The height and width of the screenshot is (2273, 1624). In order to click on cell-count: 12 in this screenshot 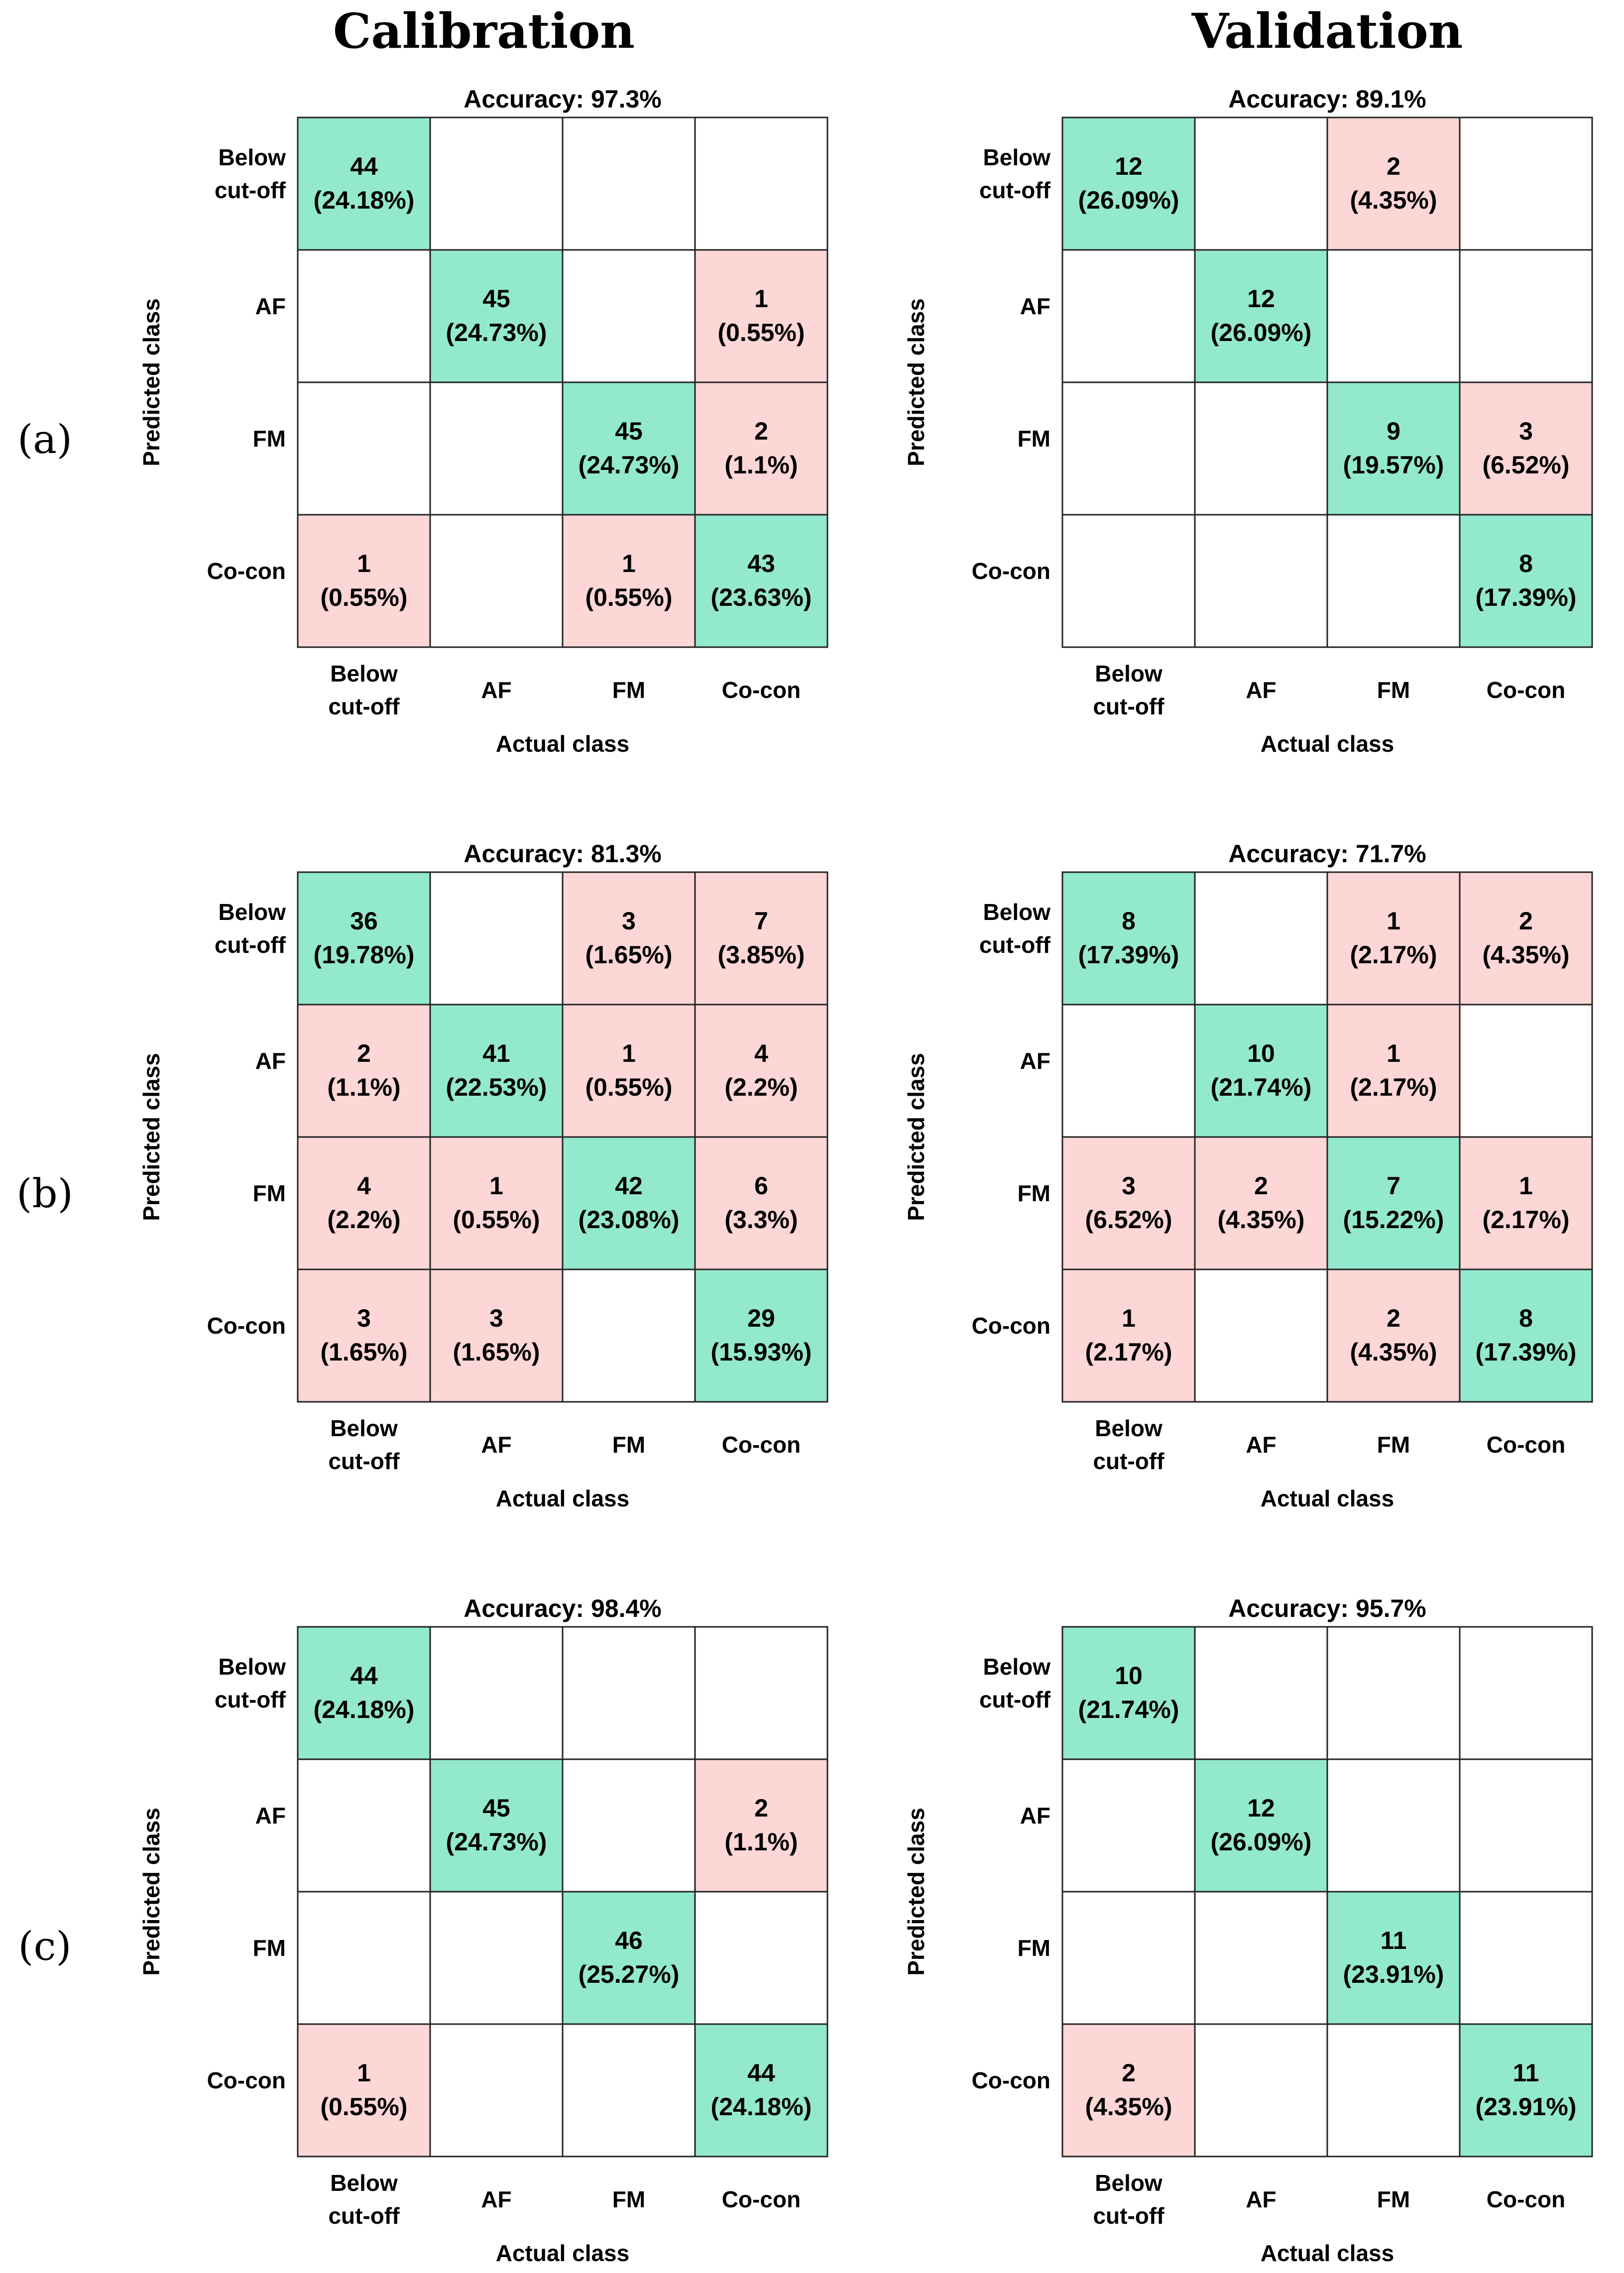, I will do `click(1261, 1808)`.